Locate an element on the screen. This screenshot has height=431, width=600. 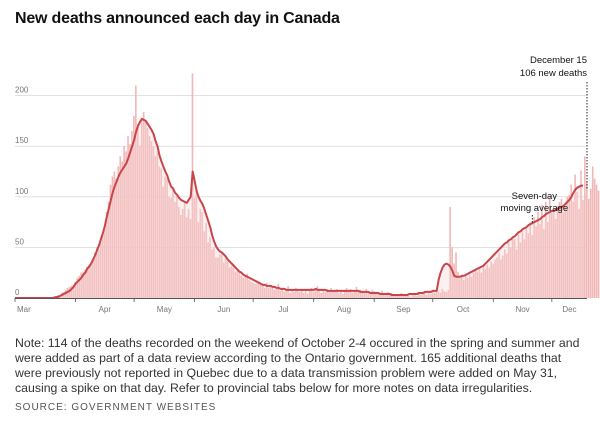
y-axis-ticks: 0 50 100 150 200 is located at coordinates (22, 191).